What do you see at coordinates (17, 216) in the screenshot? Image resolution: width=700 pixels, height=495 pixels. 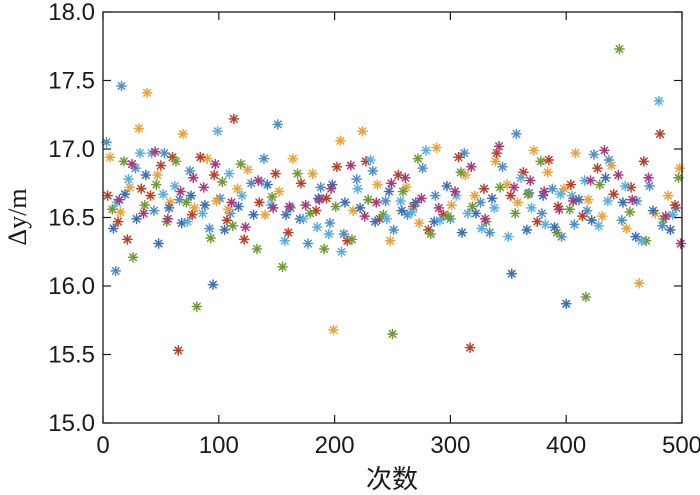 I see `y-axis-label: Δy/m` at bounding box center [17, 216].